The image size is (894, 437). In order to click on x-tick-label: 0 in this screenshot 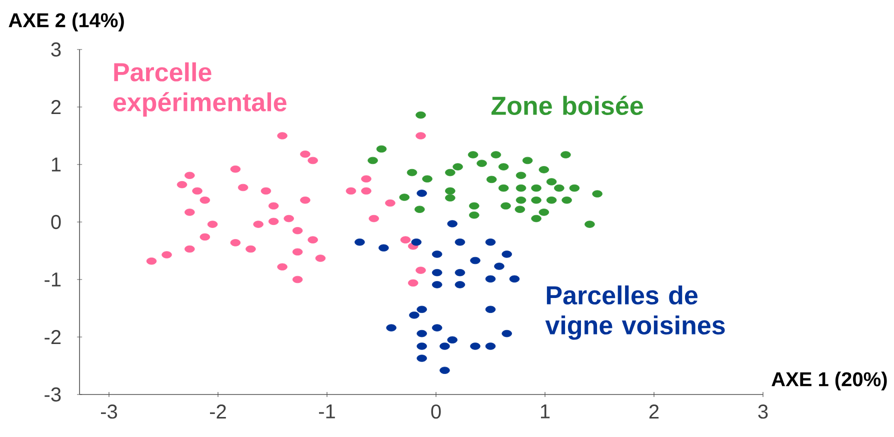, I will do `click(436, 411)`.